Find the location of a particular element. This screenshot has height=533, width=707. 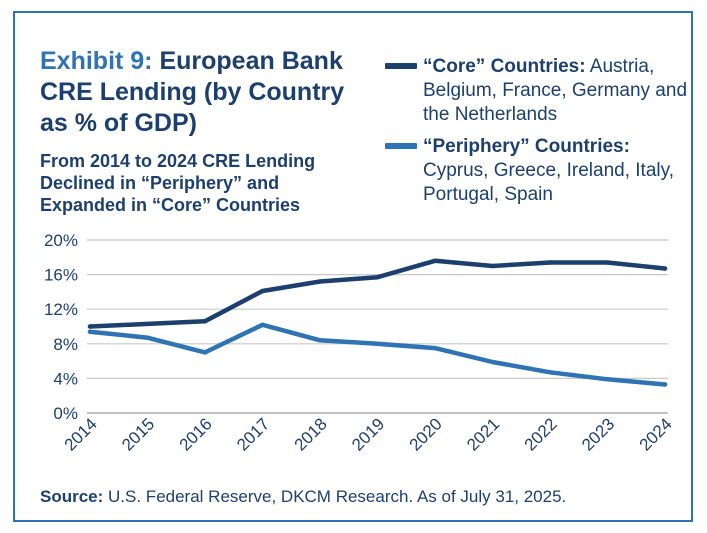

y-tick-label: 16% is located at coordinates (61, 275).